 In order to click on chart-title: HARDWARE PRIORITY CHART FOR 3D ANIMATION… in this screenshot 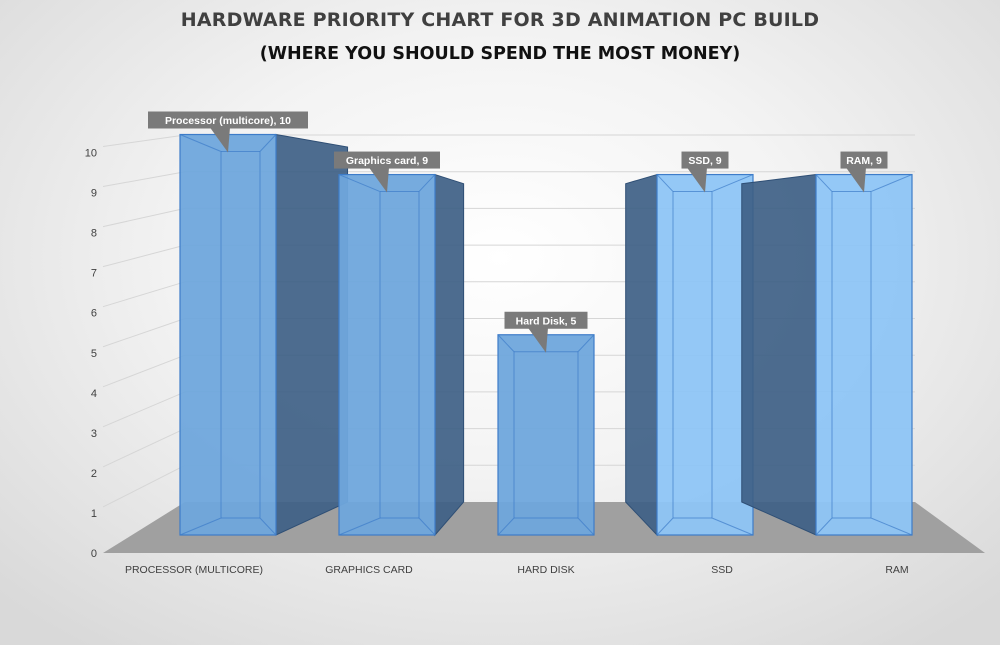, I will do `click(500, 20)`.